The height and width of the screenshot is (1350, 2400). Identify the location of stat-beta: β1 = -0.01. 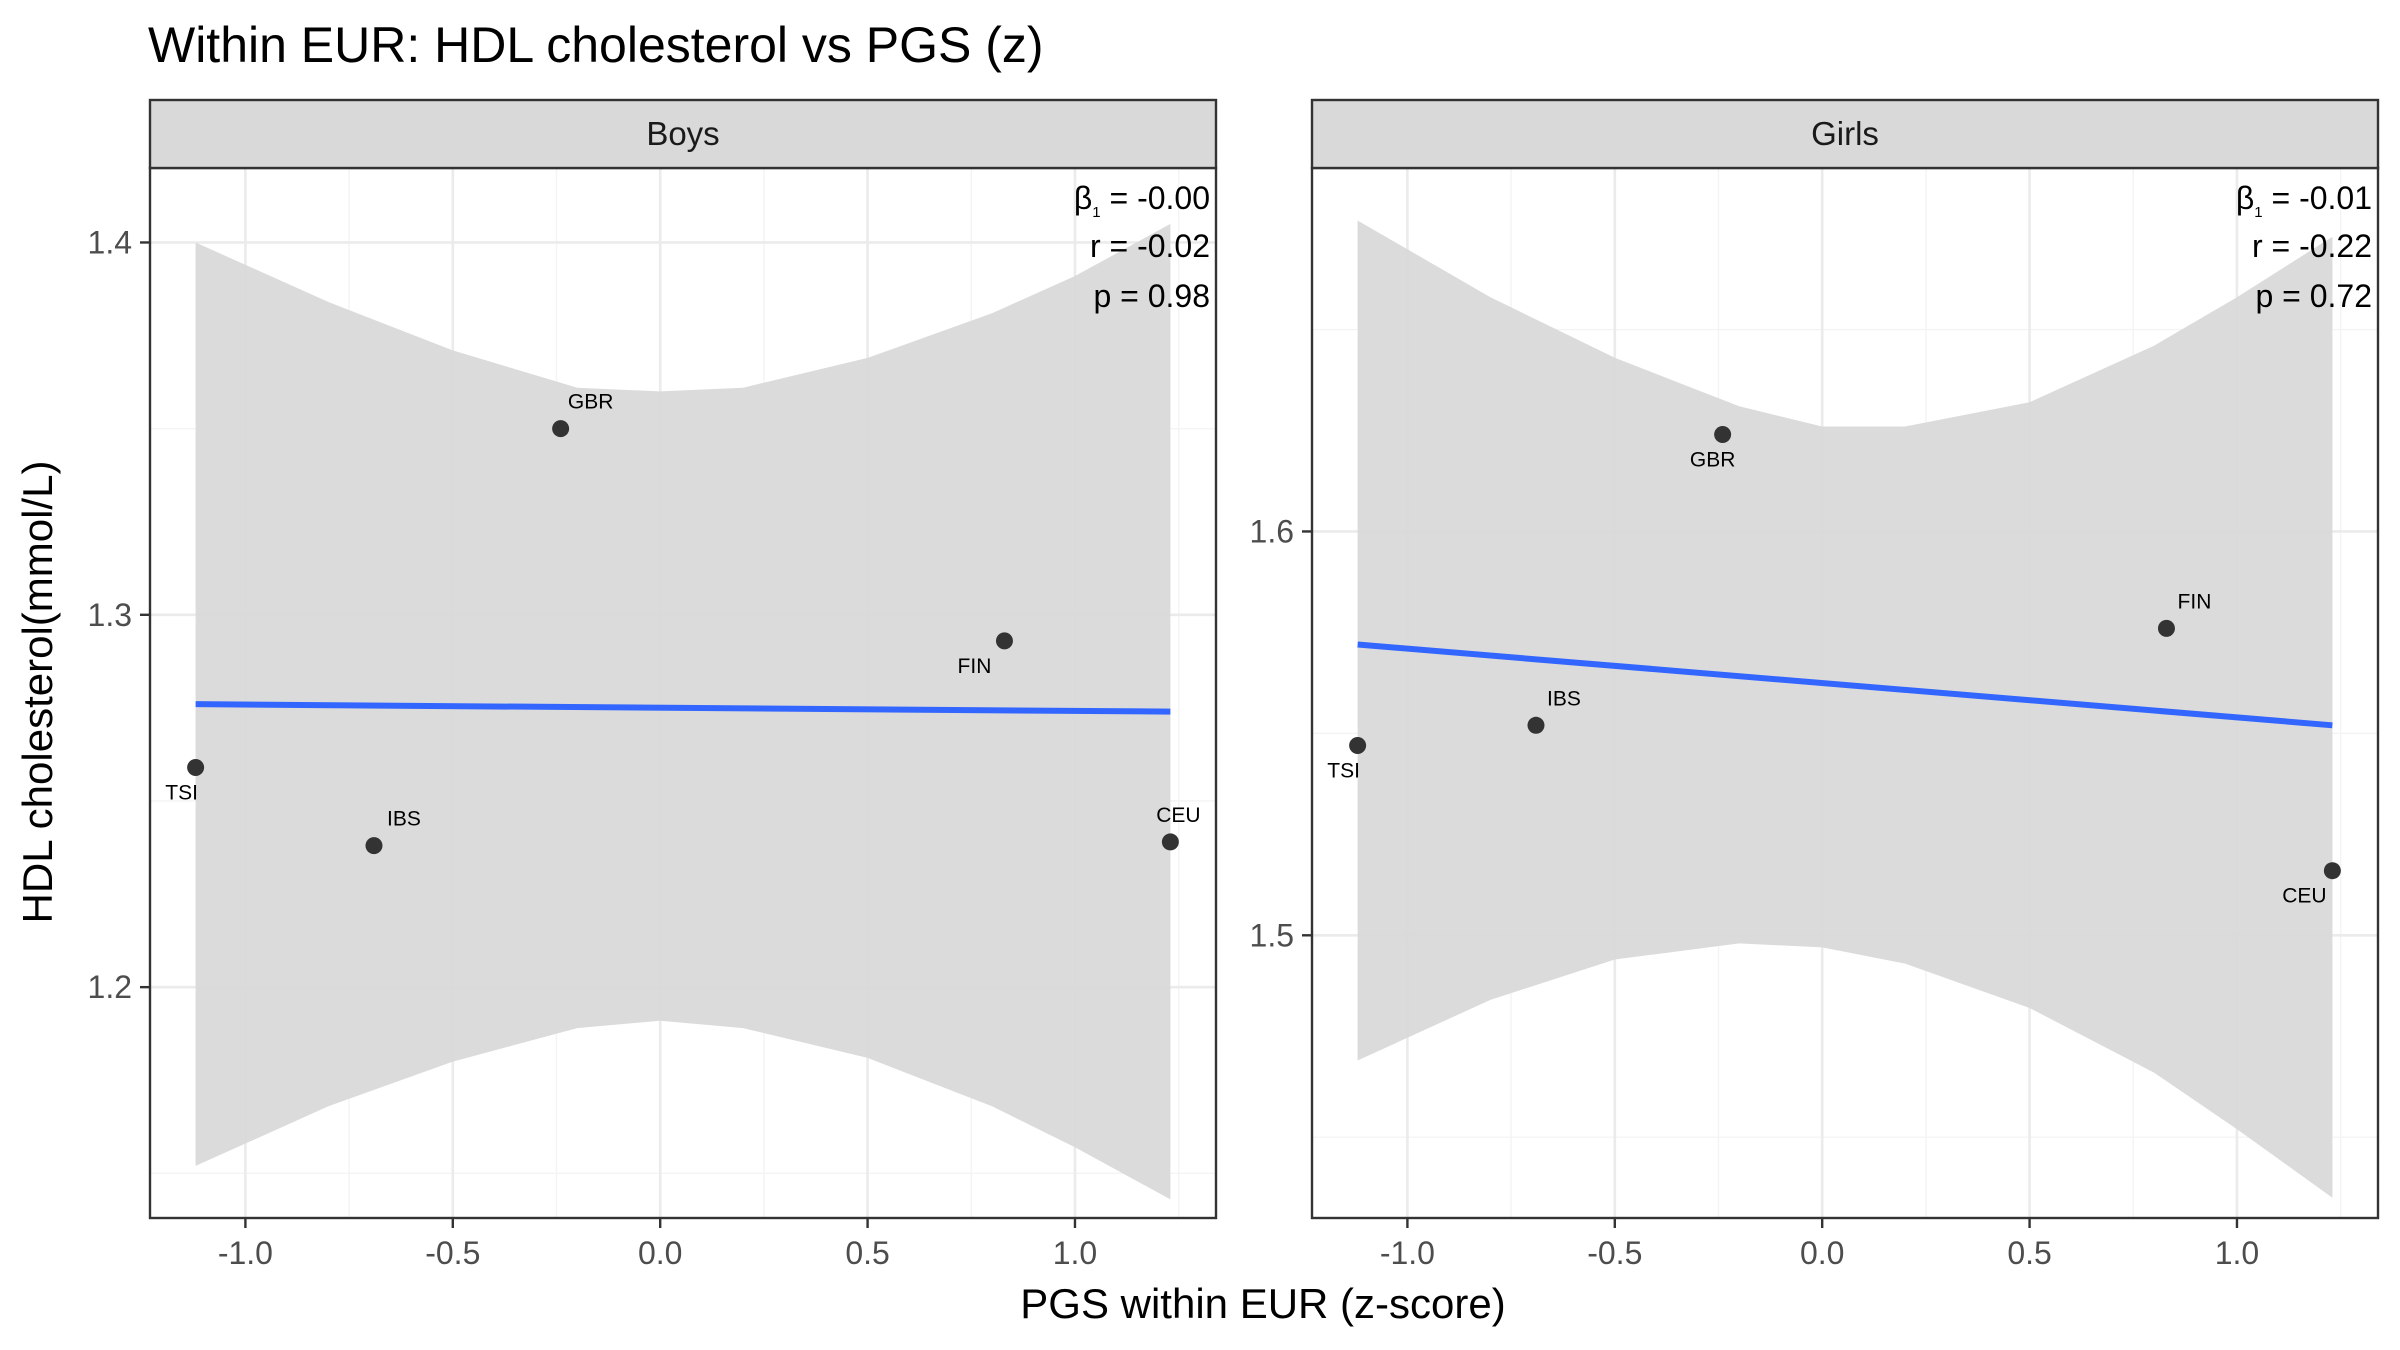
(2304, 200).